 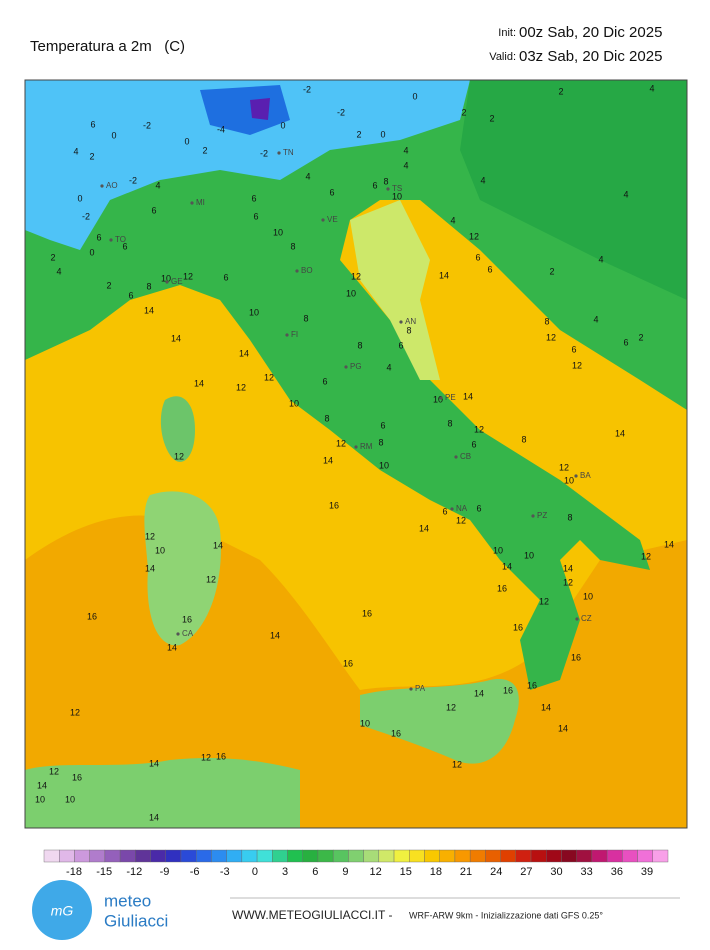 I want to click on city-label: FI, so click(x=294, y=334).